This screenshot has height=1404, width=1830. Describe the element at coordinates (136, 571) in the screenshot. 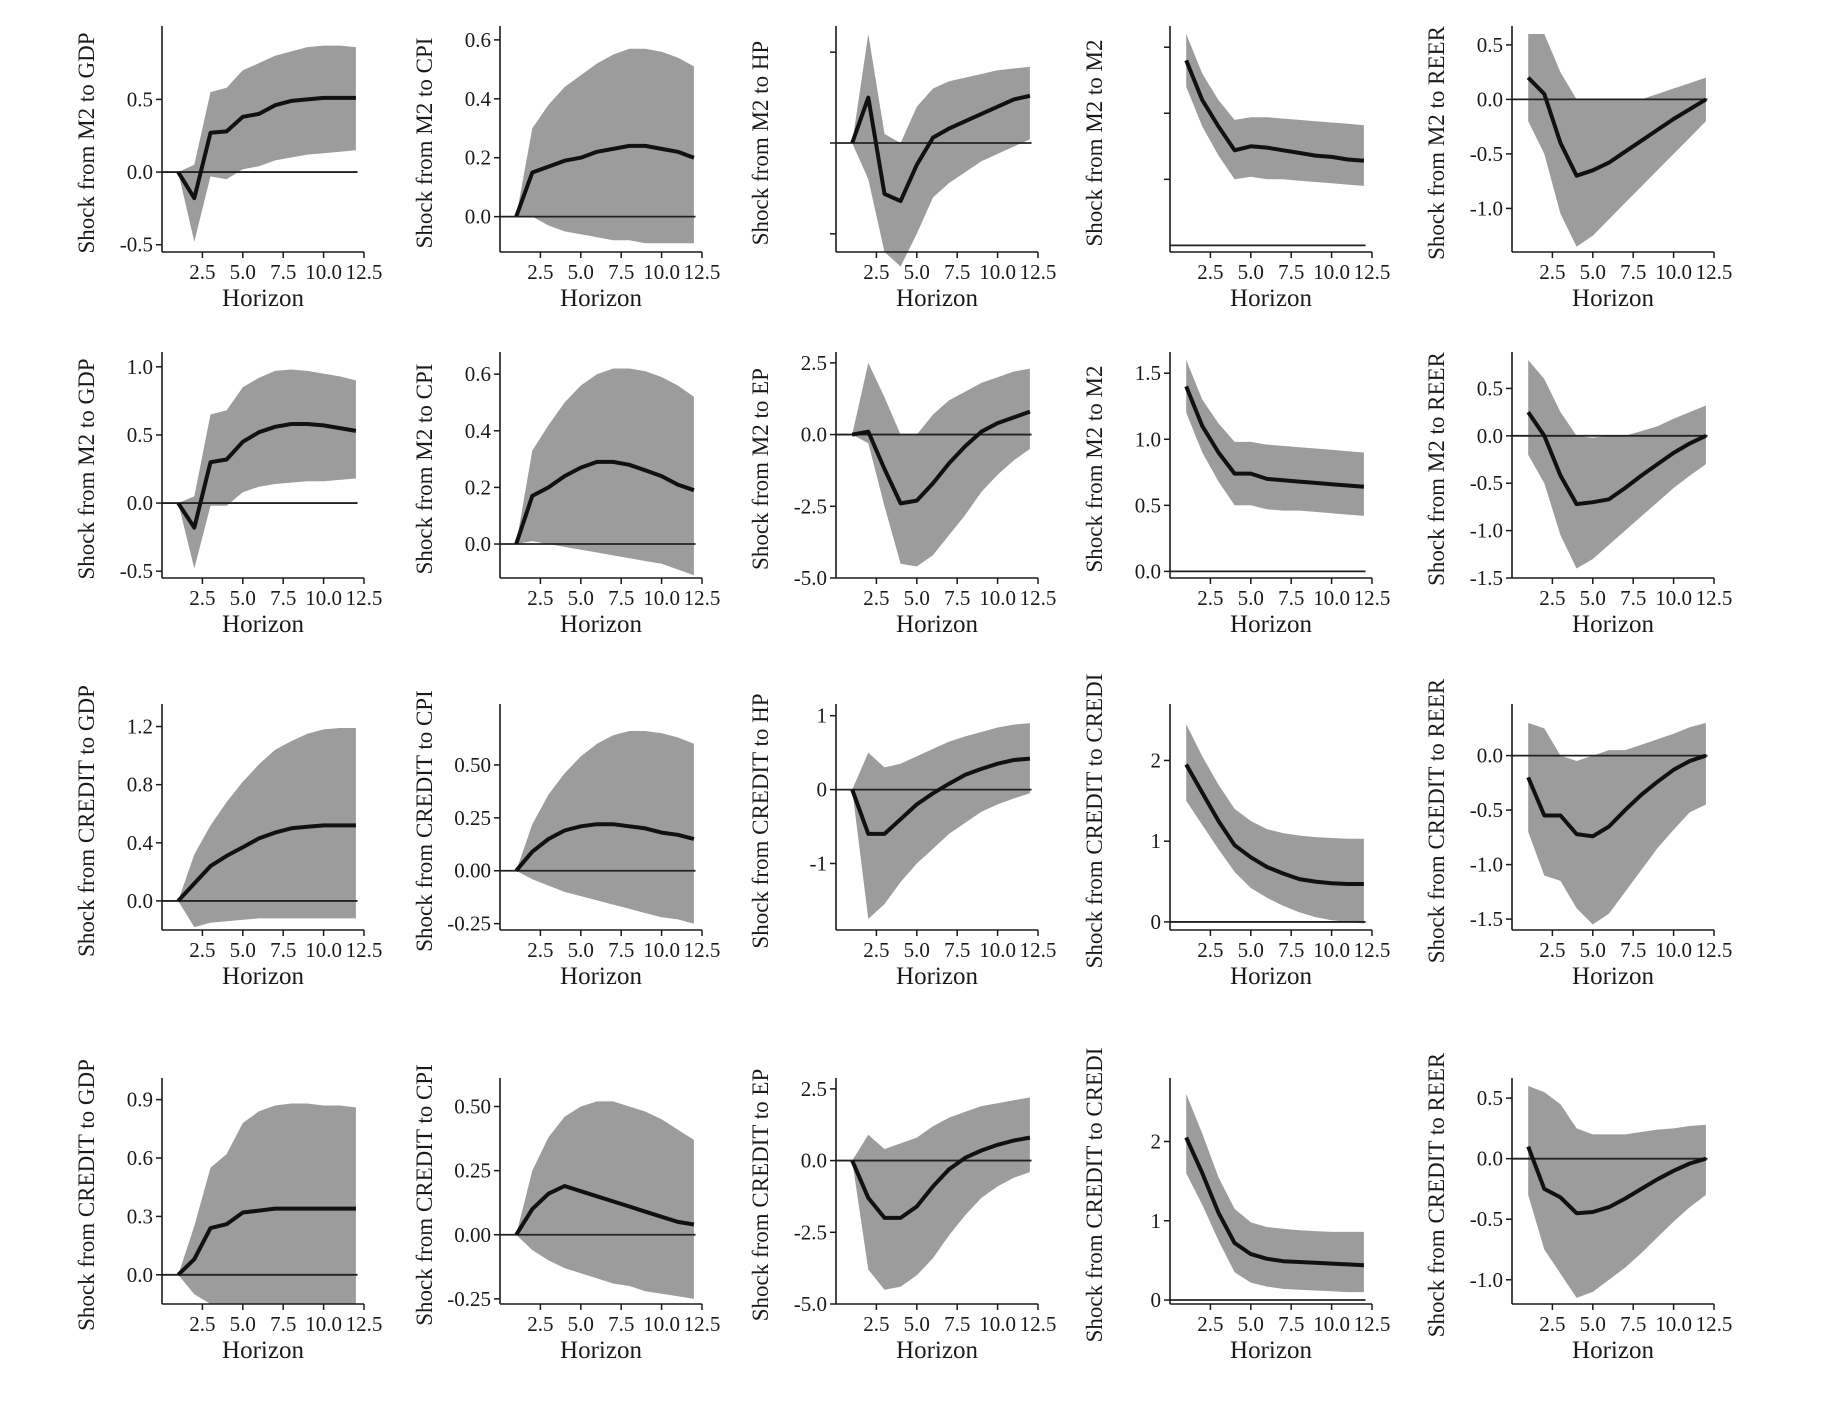

I see `y-tick-label: -0.5` at that location.